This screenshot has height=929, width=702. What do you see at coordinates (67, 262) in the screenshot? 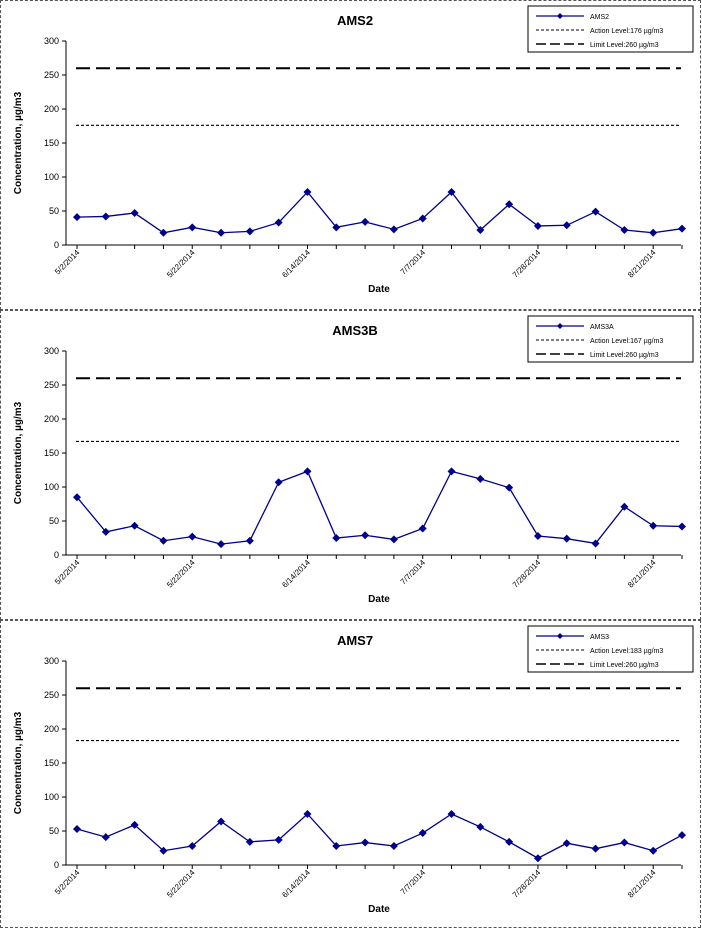
I see `x-tick-label: 5/2/2014` at bounding box center [67, 262].